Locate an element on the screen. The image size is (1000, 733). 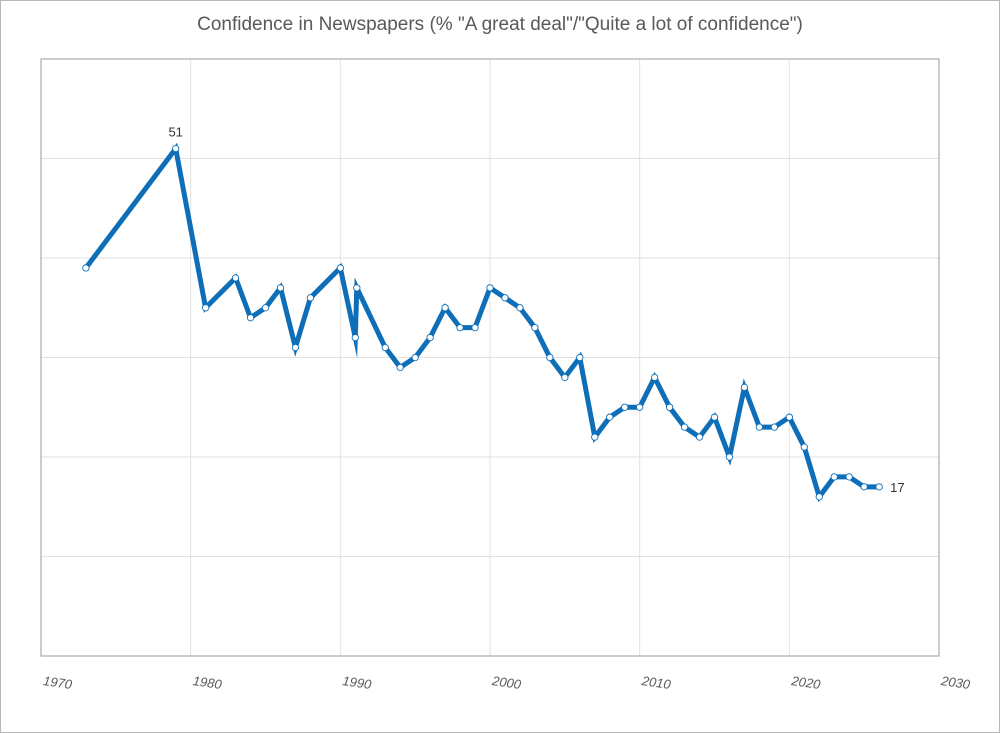
x-tick-label: 2020 is located at coordinates (806, 682).